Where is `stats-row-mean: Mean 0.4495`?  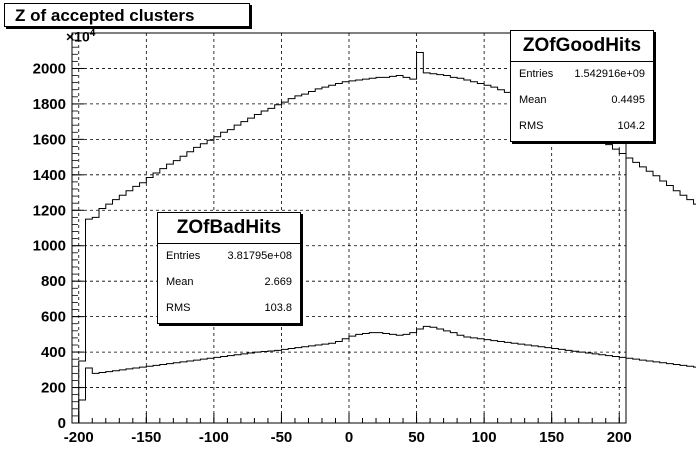 stats-row-mean: Mean 0.4495 is located at coordinates (582, 100).